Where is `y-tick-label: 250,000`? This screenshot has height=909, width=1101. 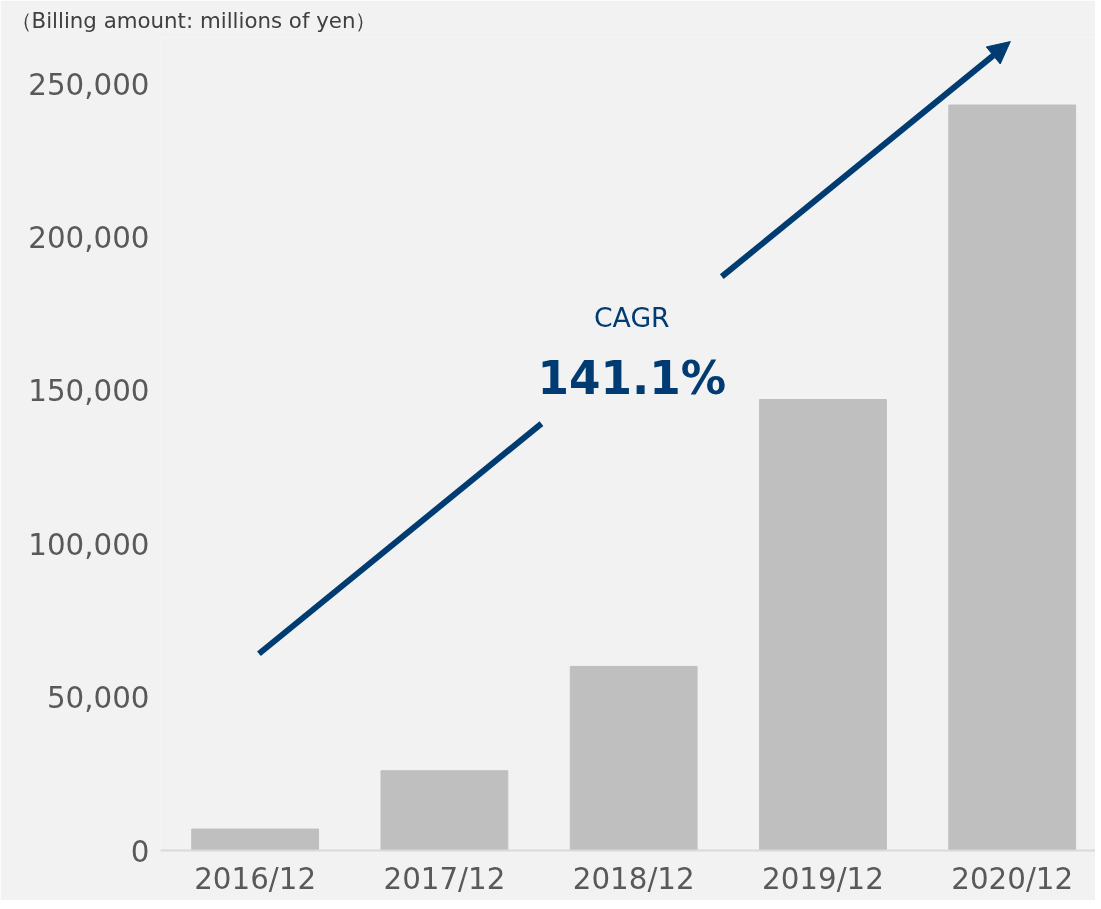
y-tick-label: 250,000 is located at coordinates (89, 84).